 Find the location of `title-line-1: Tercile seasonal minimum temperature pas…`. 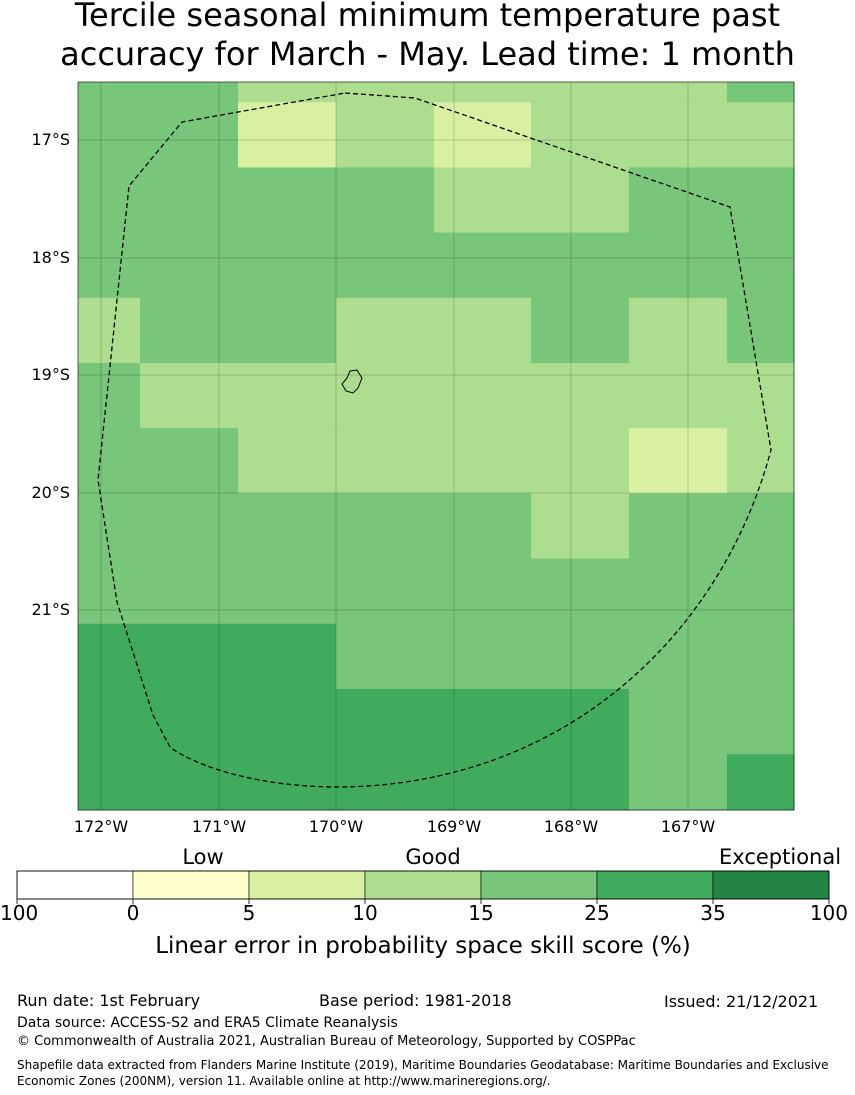

title-line-1: Tercile seasonal minimum temperature pas… is located at coordinates (427, 17).